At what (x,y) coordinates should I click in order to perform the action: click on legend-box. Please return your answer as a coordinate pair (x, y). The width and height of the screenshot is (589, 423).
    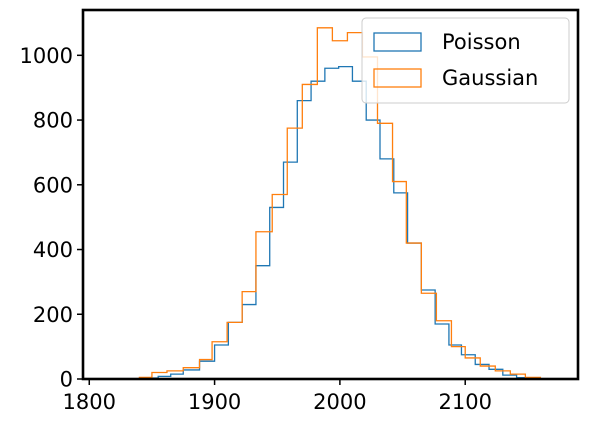
    Looking at the image, I should click on (465, 60).